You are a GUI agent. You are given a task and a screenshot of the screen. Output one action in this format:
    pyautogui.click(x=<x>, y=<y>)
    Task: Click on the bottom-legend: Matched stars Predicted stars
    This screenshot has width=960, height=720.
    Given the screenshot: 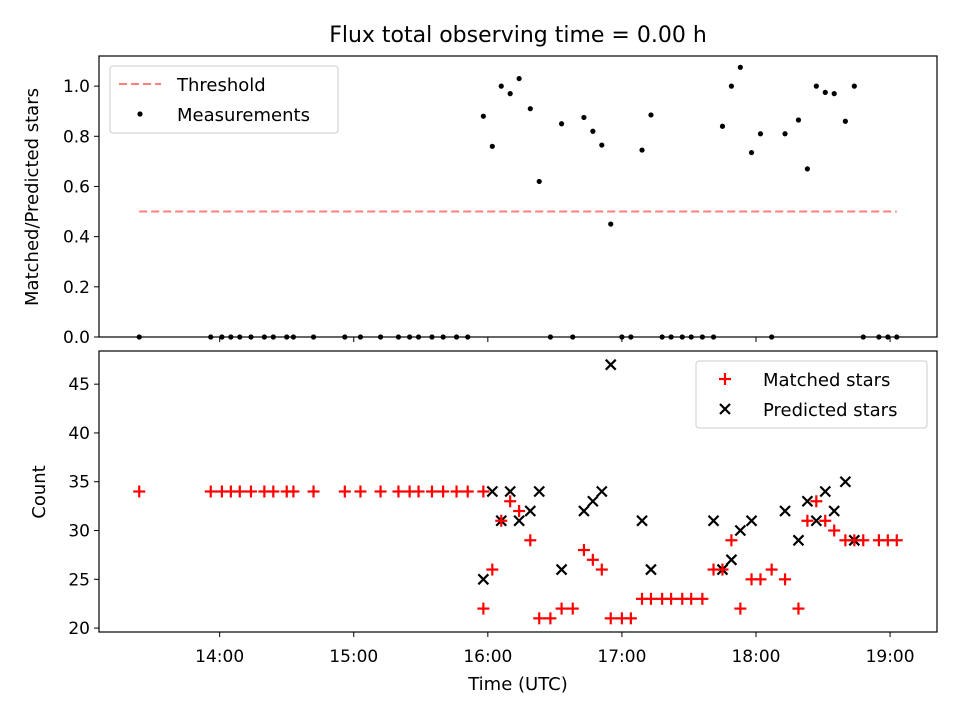 What is the action you would take?
    pyautogui.click(x=811, y=394)
    